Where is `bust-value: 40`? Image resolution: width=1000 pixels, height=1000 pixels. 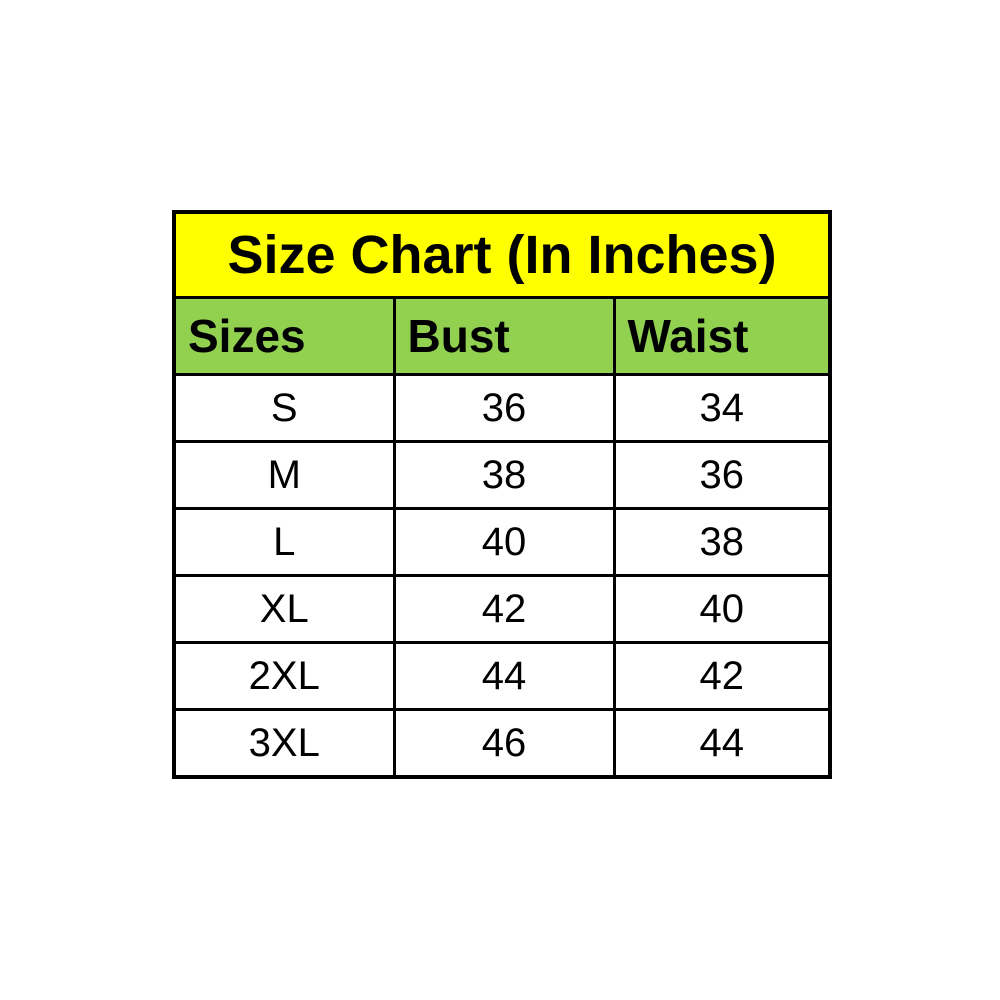 bust-value: 40 is located at coordinates (504, 542).